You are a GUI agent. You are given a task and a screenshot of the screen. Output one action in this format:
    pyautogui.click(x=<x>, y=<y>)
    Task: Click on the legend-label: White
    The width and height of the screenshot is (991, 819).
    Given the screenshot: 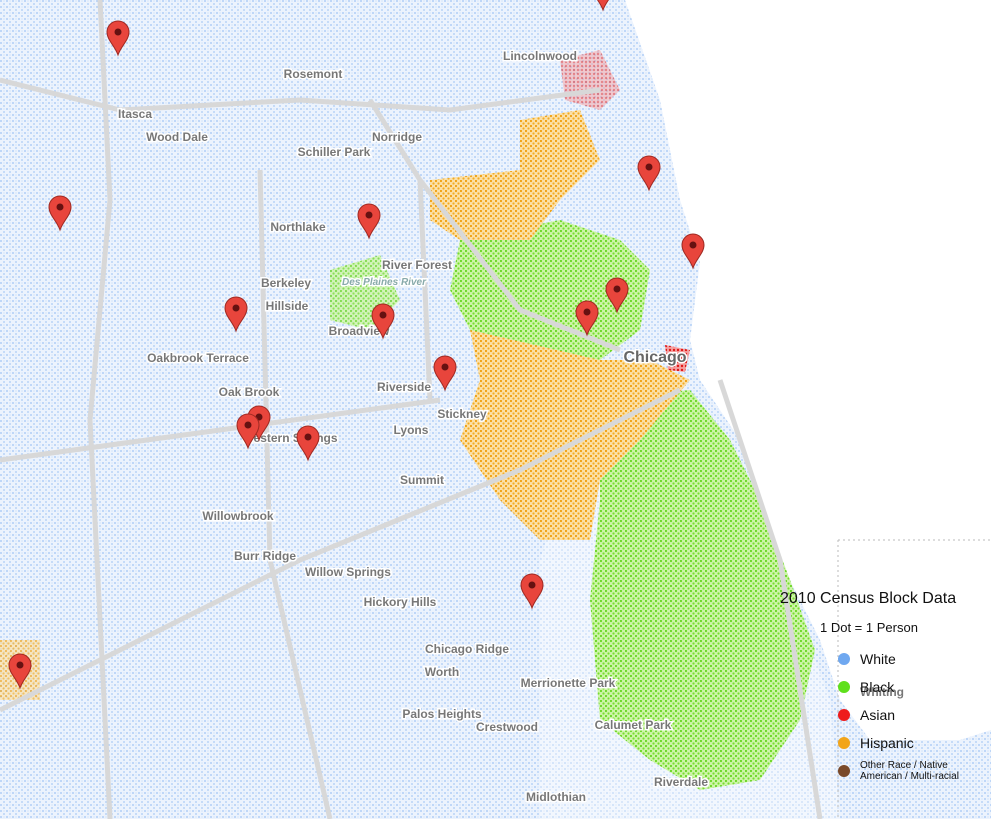 What is the action you would take?
    pyautogui.click(x=878, y=659)
    